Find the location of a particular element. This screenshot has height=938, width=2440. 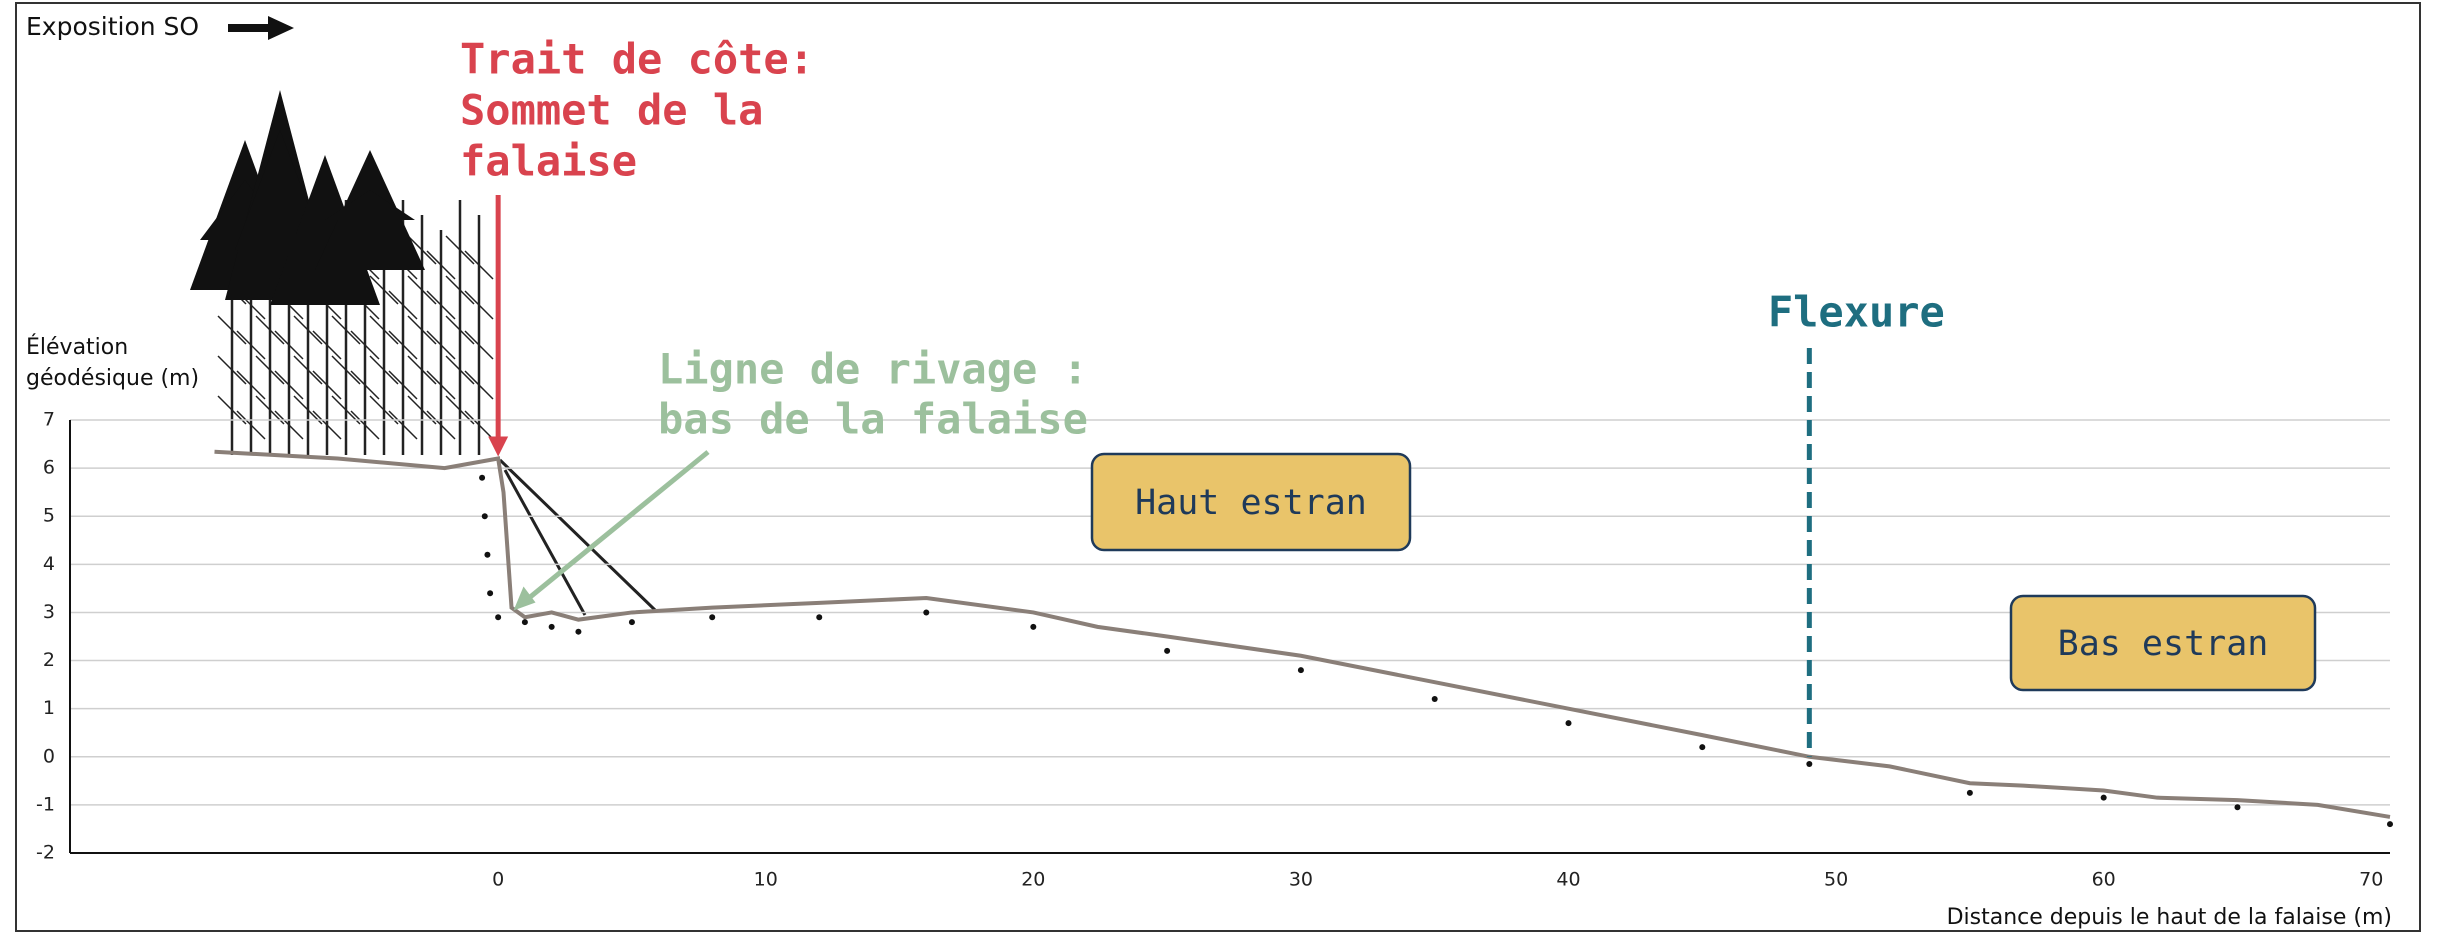

x-tick-label: 40 is located at coordinates (1568, 880).